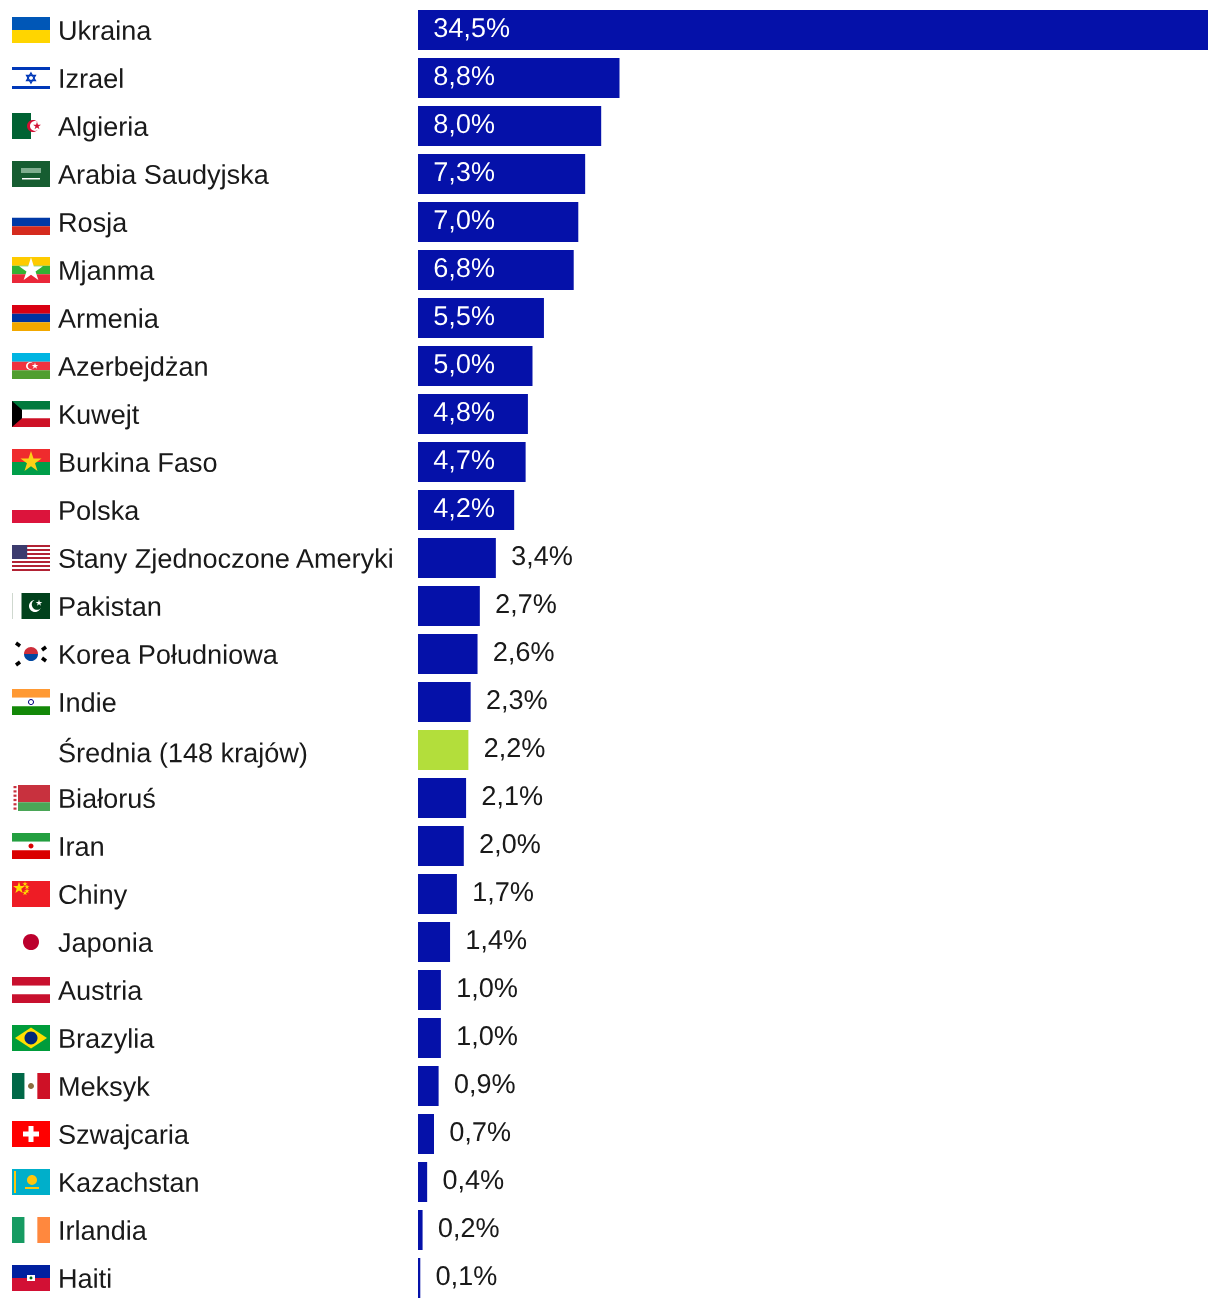 The image size is (1220, 1308). Describe the element at coordinates (108, 318) in the screenshot. I see `y-tick-label: Armenia` at that location.